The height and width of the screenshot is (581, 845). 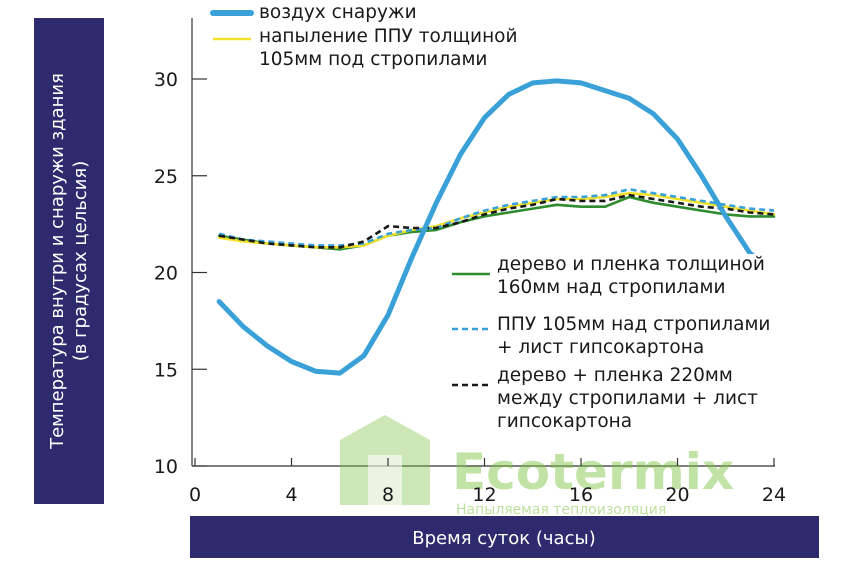 What do you see at coordinates (564, 421) in the screenshot?
I see `legend-label-wood-220: гипсокартона` at bounding box center [564, 421].